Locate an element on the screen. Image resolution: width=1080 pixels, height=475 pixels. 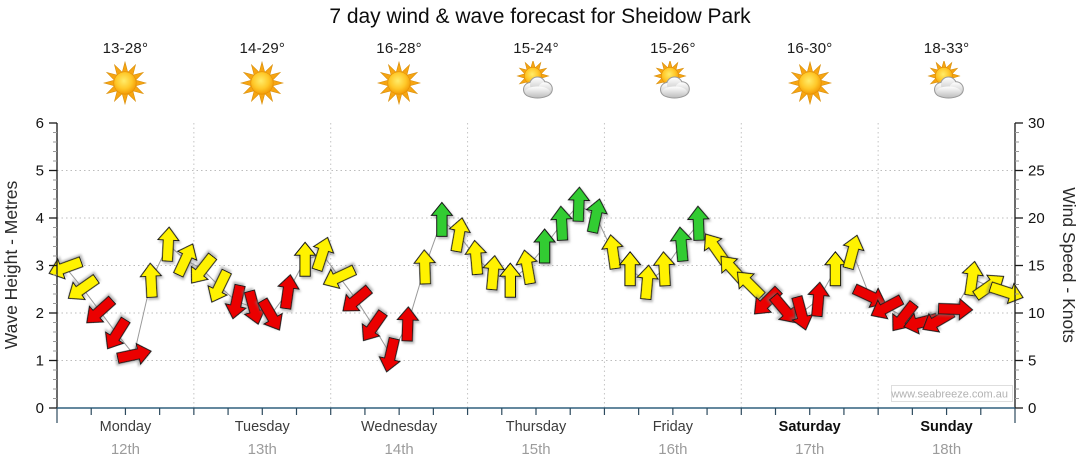
day-forecast: 13-28° is located at coordinates (125, 75).